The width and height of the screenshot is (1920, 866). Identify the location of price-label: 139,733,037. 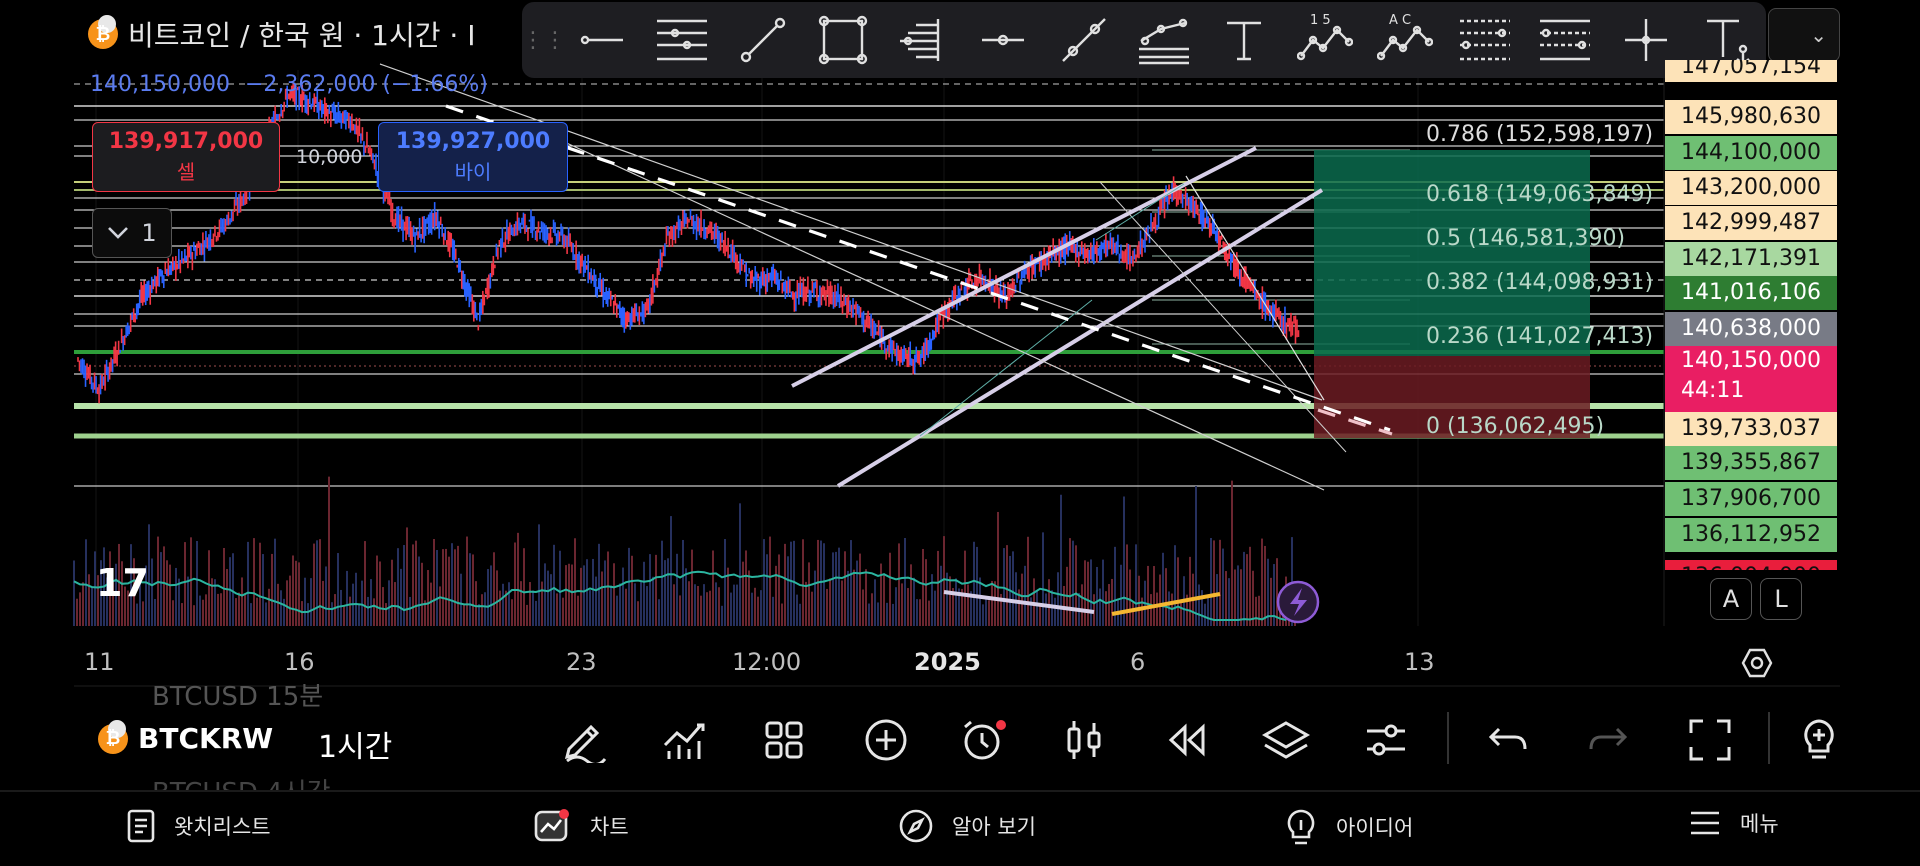
(1751, 429).